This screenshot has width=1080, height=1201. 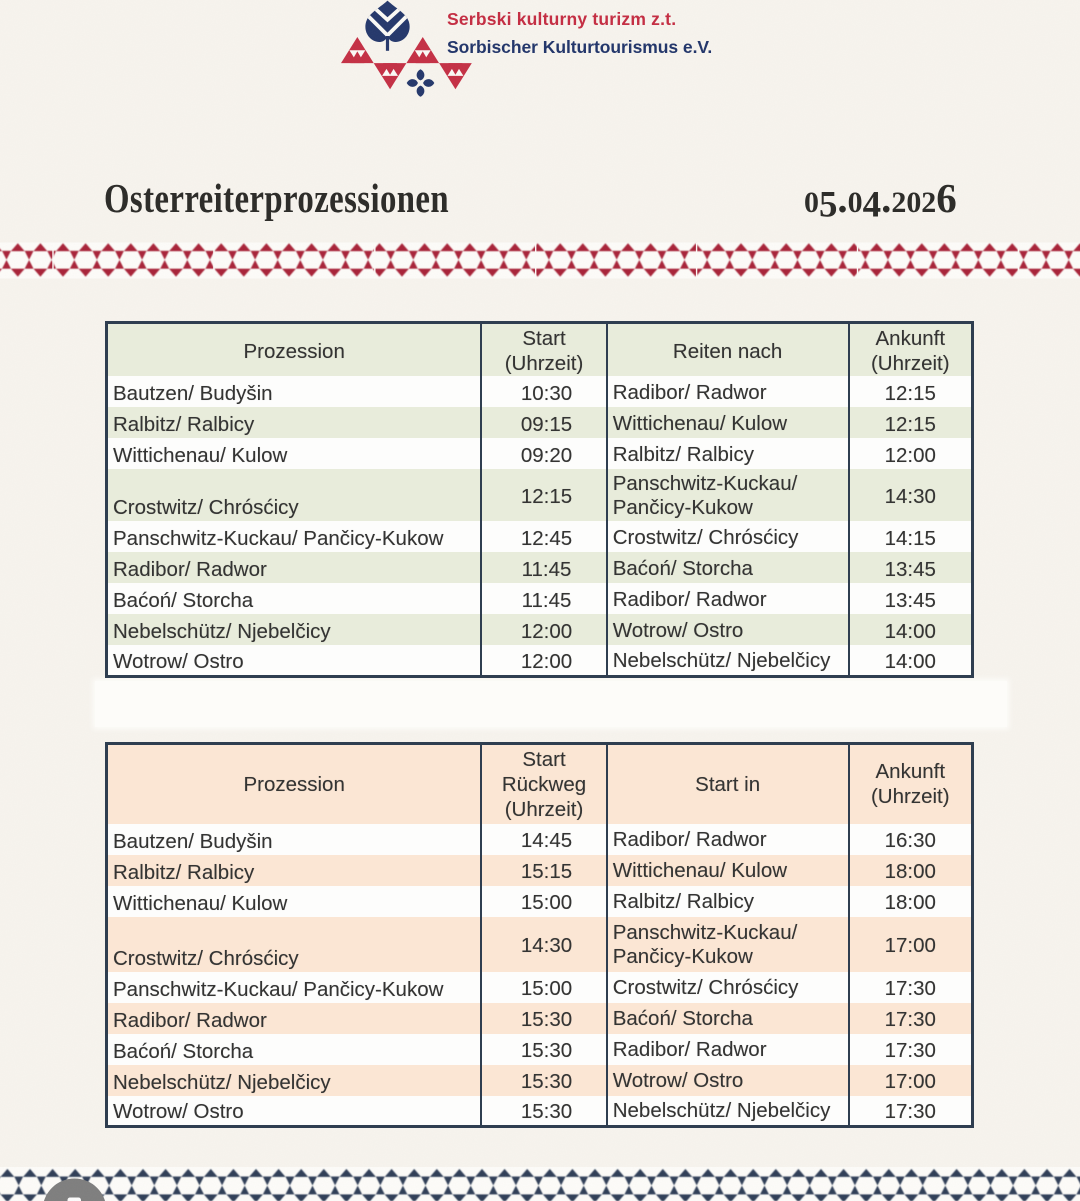 I want to click on table-cell: 14:45, so click(x=543, y=839).